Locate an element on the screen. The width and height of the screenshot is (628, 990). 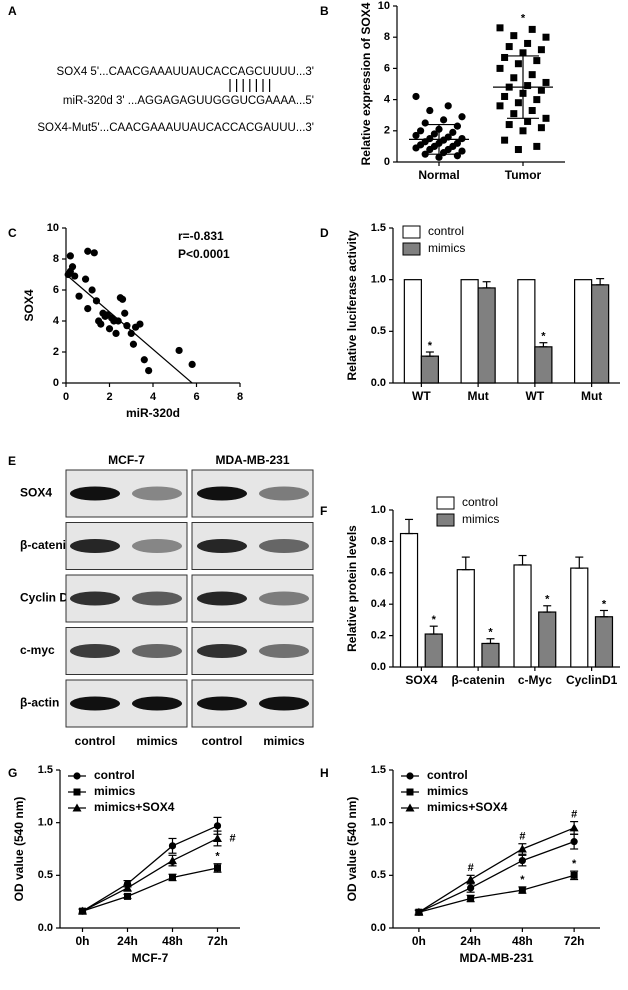
y-tick-label: 0.4 is located at coordinates (379, 604).